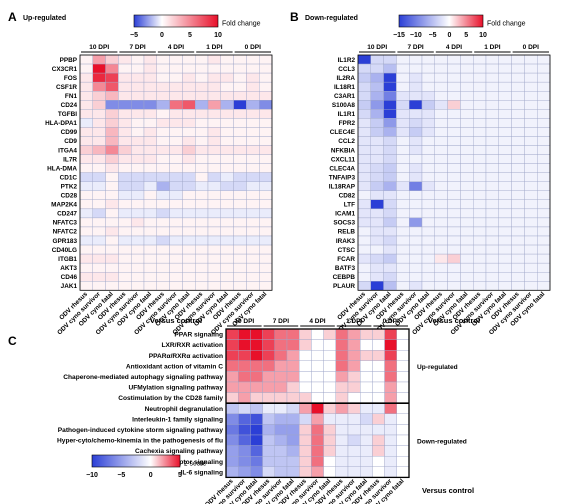 Image resolution: width=567 pixels, height=504 pixels. Describe the element at coordinates (342, 168) in the screenshot. I see `row-label: CLEC4A` at that location.